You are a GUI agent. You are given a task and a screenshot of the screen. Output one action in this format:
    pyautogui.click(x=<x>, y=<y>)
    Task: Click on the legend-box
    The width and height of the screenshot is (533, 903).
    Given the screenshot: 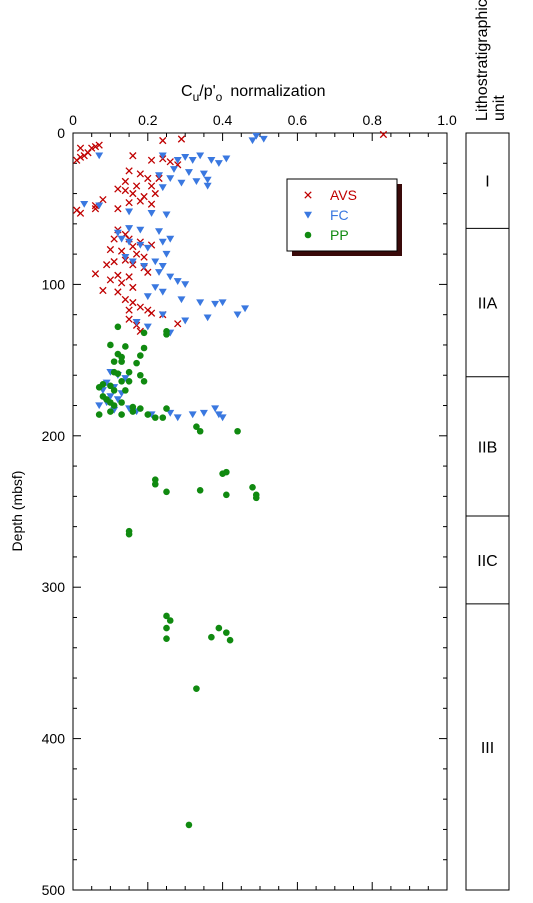 What is the action you would take?
    pyautogui.click(x=342, y=215)
    